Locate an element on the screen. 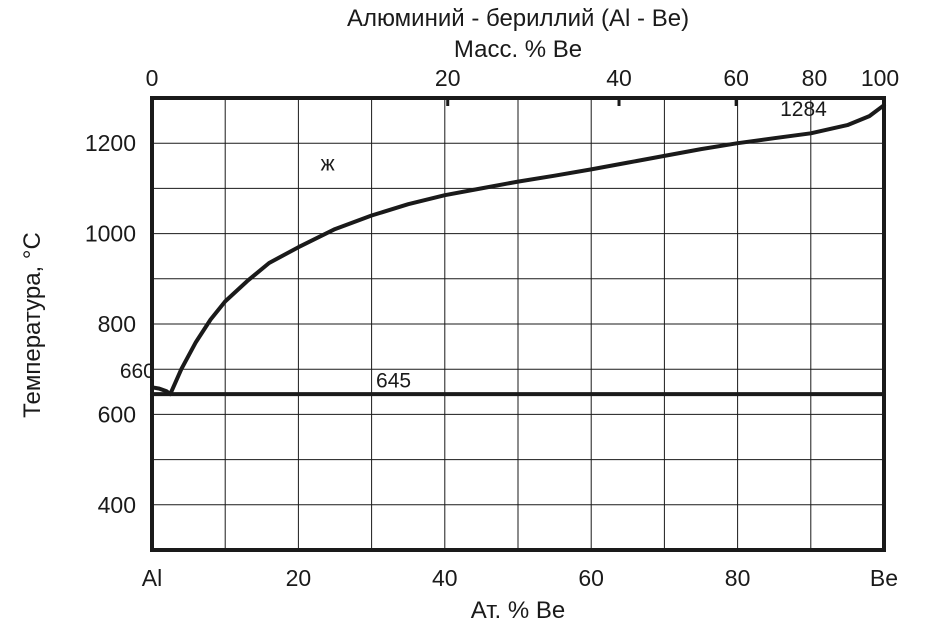 Image resolution: width=945 pixels, height=625 pixels. y-tick-label: 400 is located at coordinates (117, 505).